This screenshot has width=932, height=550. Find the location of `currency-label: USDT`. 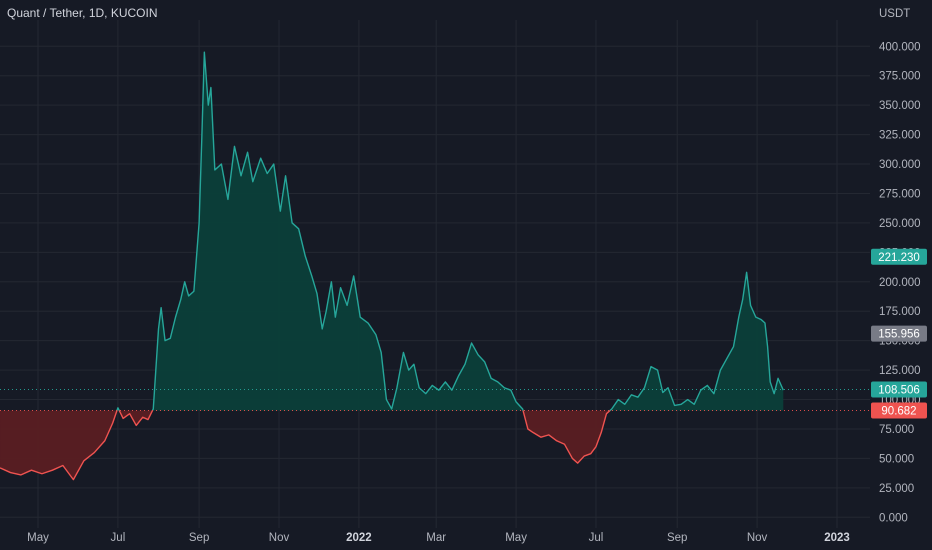

currency-label: USDT is located at coordinates (894, 14).